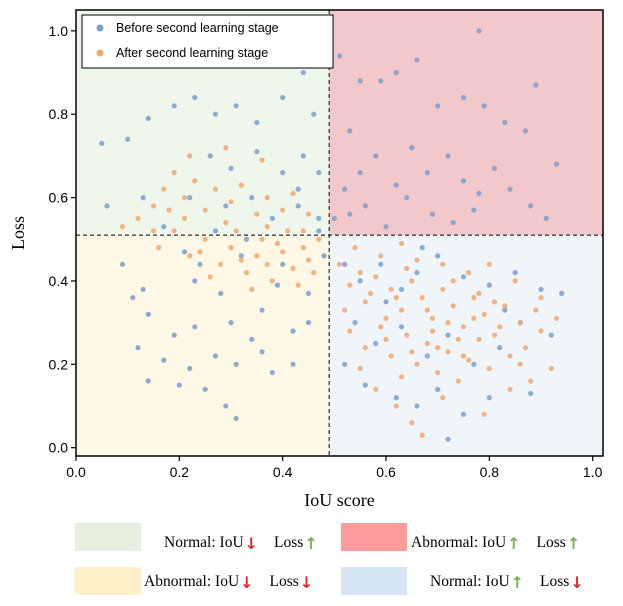 The image size is (623, 606). I want to click on key-abnormal-low-iou: Abnormal: IoU ↓ Loss ↓, so click(228, 582).